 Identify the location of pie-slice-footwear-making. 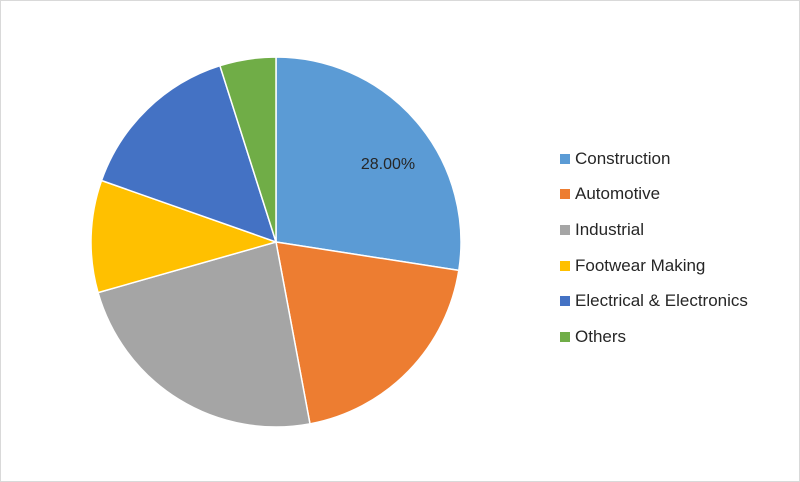
(184, 236).